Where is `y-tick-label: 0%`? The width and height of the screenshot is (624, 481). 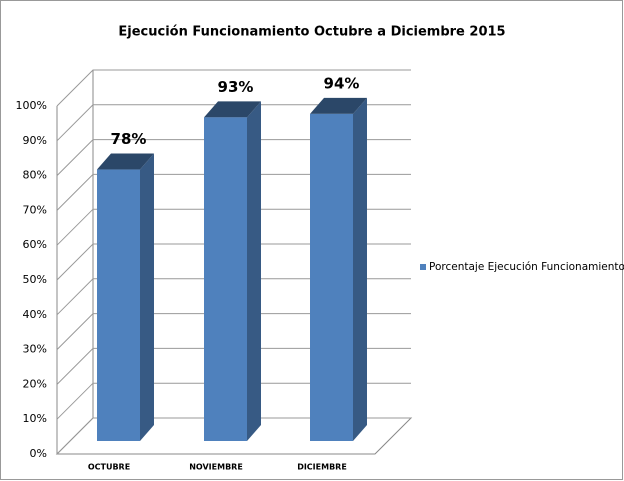
y-tick-label: 0% is located at coordinates (38, 453).